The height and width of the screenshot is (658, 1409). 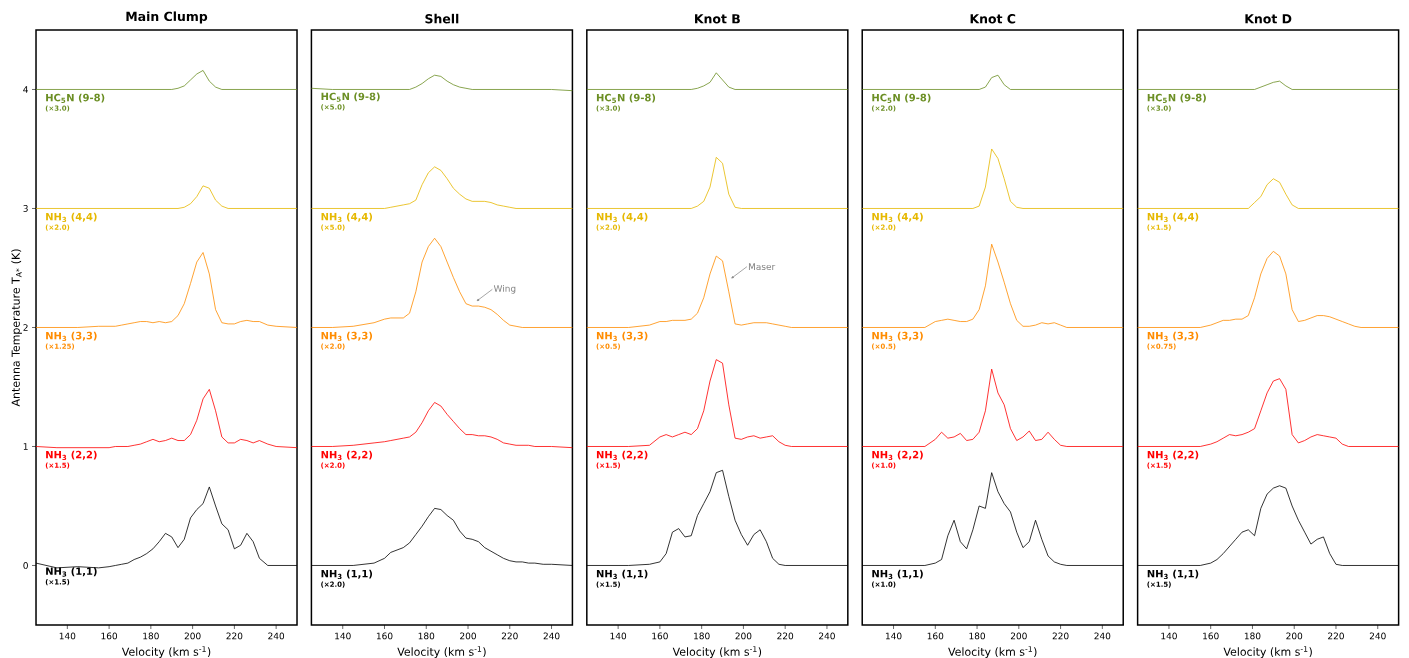 What do you see at coordinates (504, 289) in the screenshot?
I see `annotation: Wing` at bounding box center [504, 289].